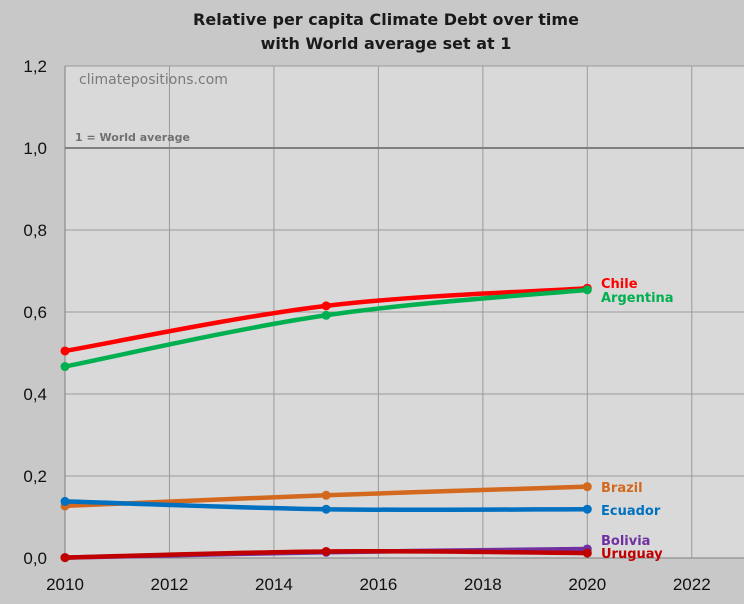 This screenshot has width=744, height=604. Describe the element at coordinates (483, 584) in the screenshot. I see `x-tick-label: 2018` at that location.